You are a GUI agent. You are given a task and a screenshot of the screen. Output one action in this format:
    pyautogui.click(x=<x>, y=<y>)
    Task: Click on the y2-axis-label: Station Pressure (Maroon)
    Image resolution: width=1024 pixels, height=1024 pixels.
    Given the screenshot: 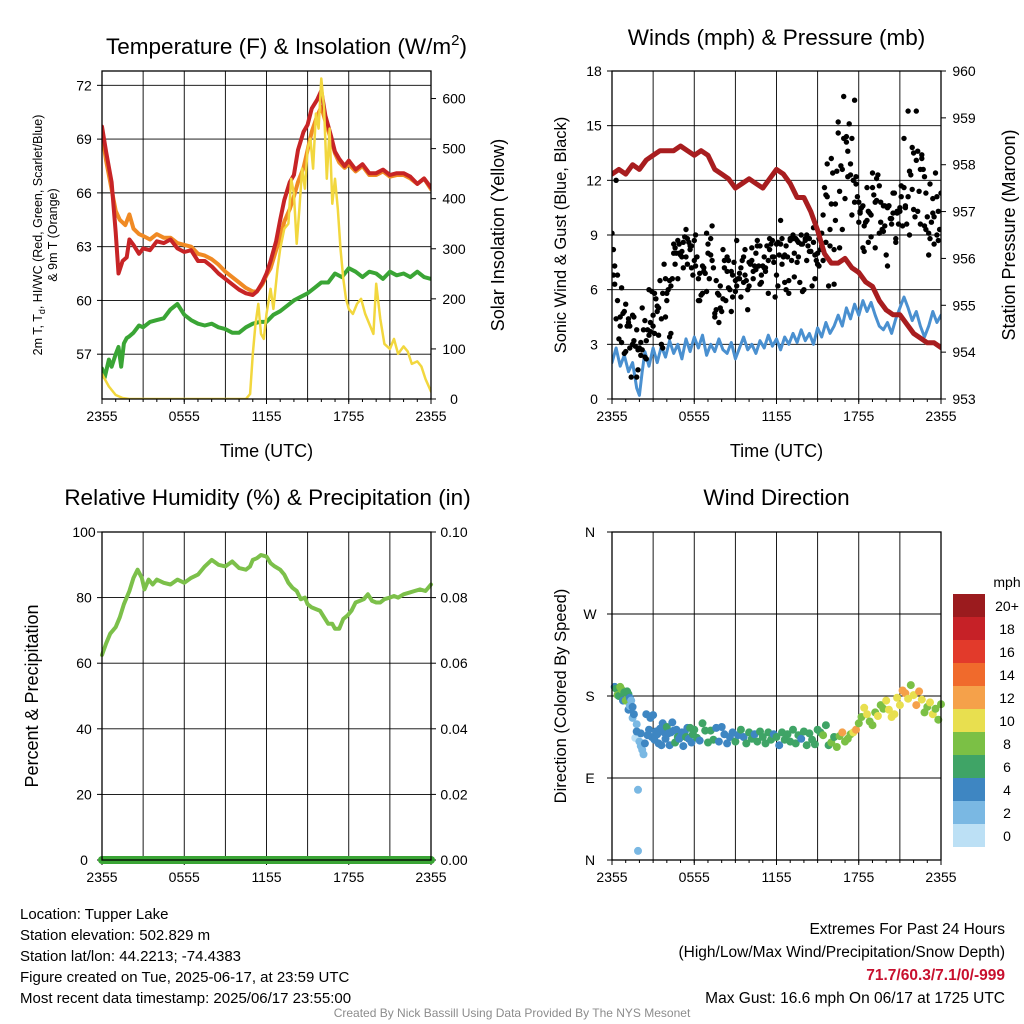 What is the action you would take?
    pyautogui.click(x=1009, y=234)
    